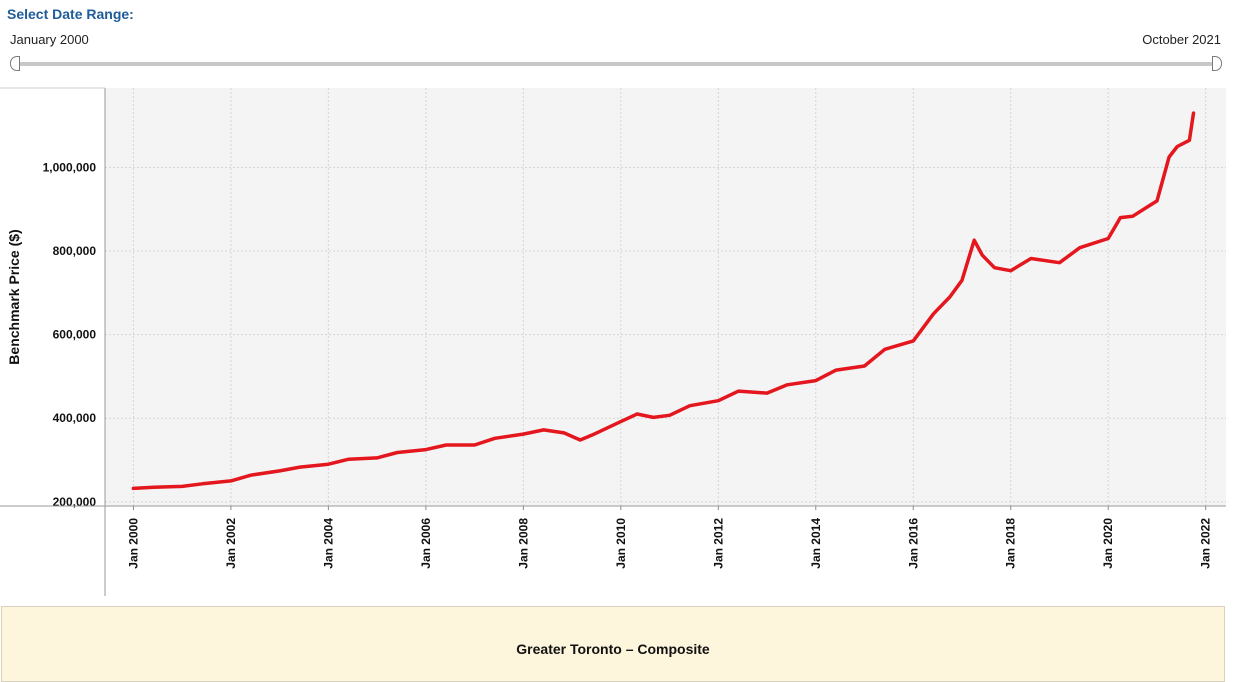 The height and width of the screenshot is (682, 1233). What do you see at coordinates (1206, 543) in the screenshot?
I see `x-tick-label: Jan 2022` at bounding box center [1206, 543].